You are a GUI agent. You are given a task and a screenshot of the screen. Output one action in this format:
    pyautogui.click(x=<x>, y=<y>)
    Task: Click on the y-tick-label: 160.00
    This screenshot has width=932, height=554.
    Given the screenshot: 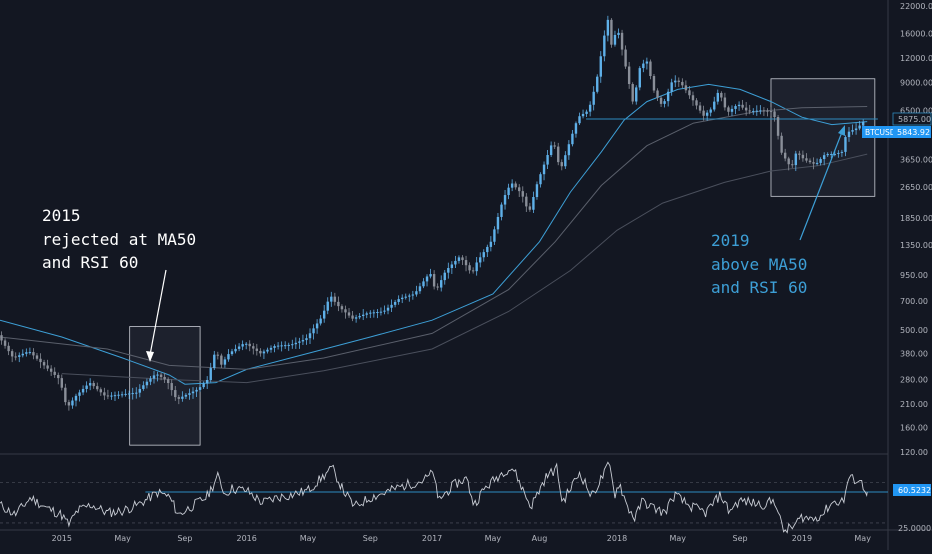 What is the action you would take?
    pyautogui.click(x=914, y=427)
    